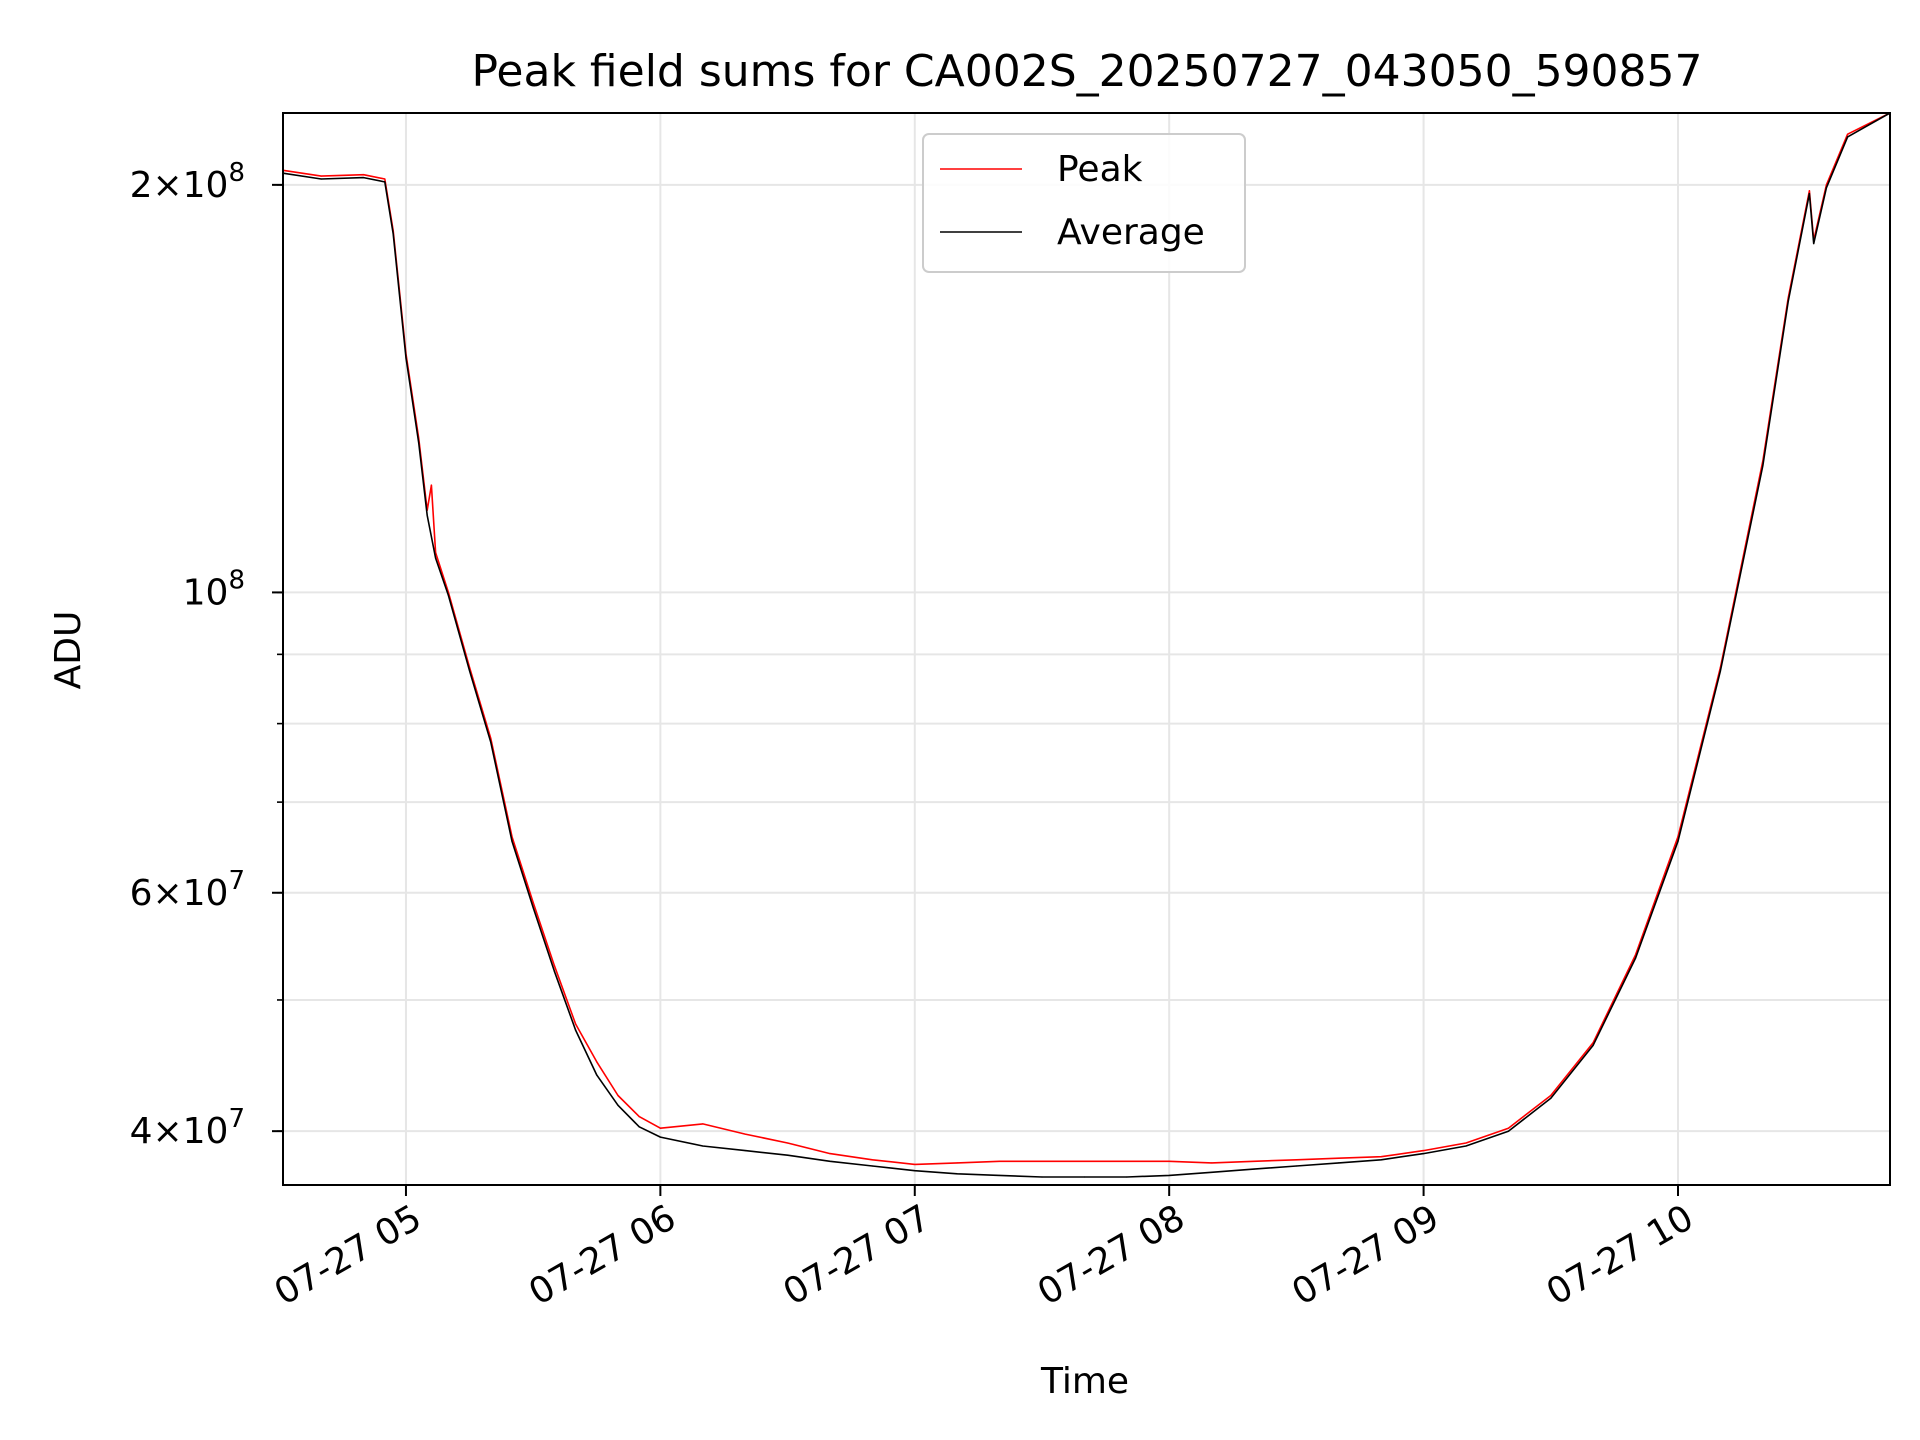 The height and width of the screenshot is (1440, 1920). Describe the element at coordinates (68, 650) in the screenshot. I see `y-axis-label: ADU` at that location.